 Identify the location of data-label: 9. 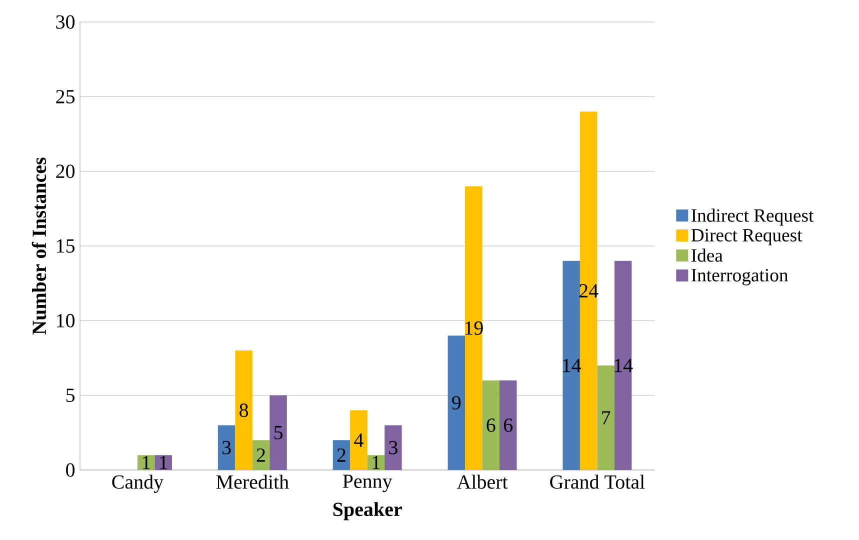
(456, 403).